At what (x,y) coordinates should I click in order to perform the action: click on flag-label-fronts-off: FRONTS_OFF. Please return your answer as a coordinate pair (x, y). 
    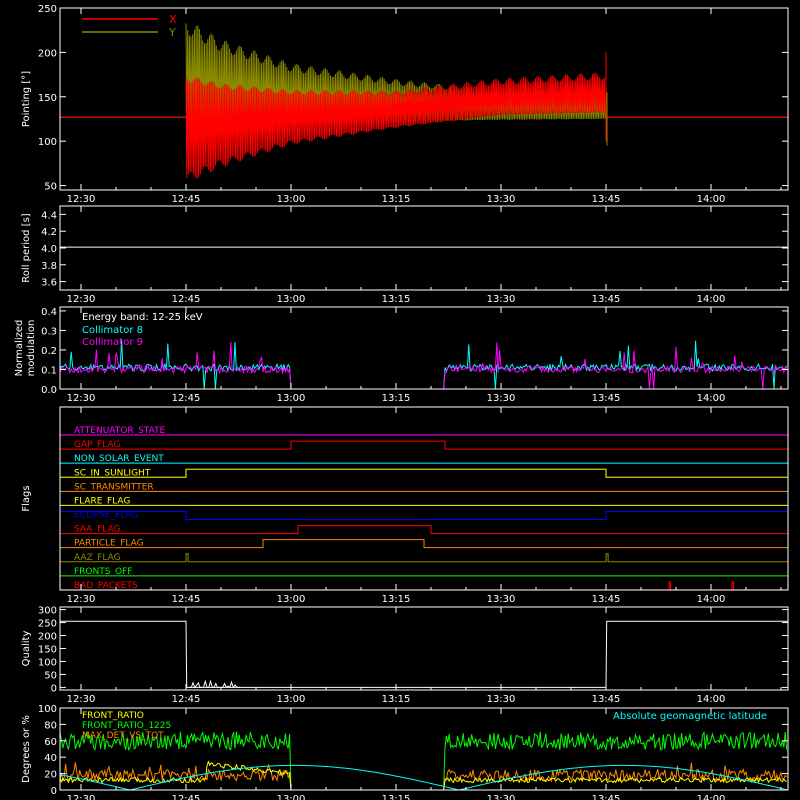
    Looking at the image, I should click on (103, 572).